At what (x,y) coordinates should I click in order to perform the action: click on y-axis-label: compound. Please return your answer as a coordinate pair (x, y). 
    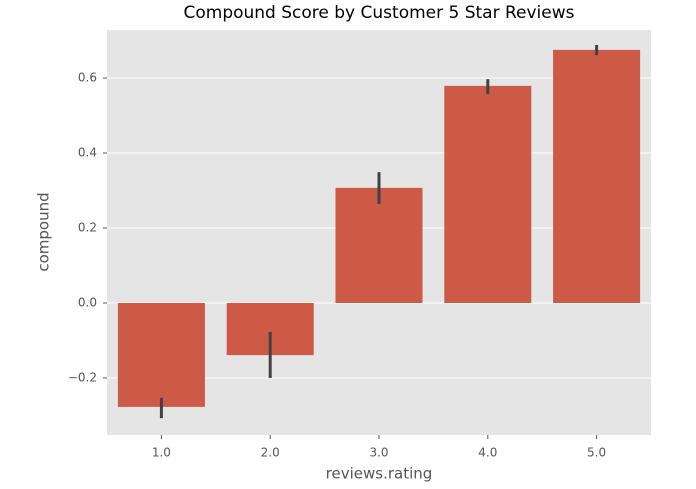
    Looking at the image, I should click on (44, 231).